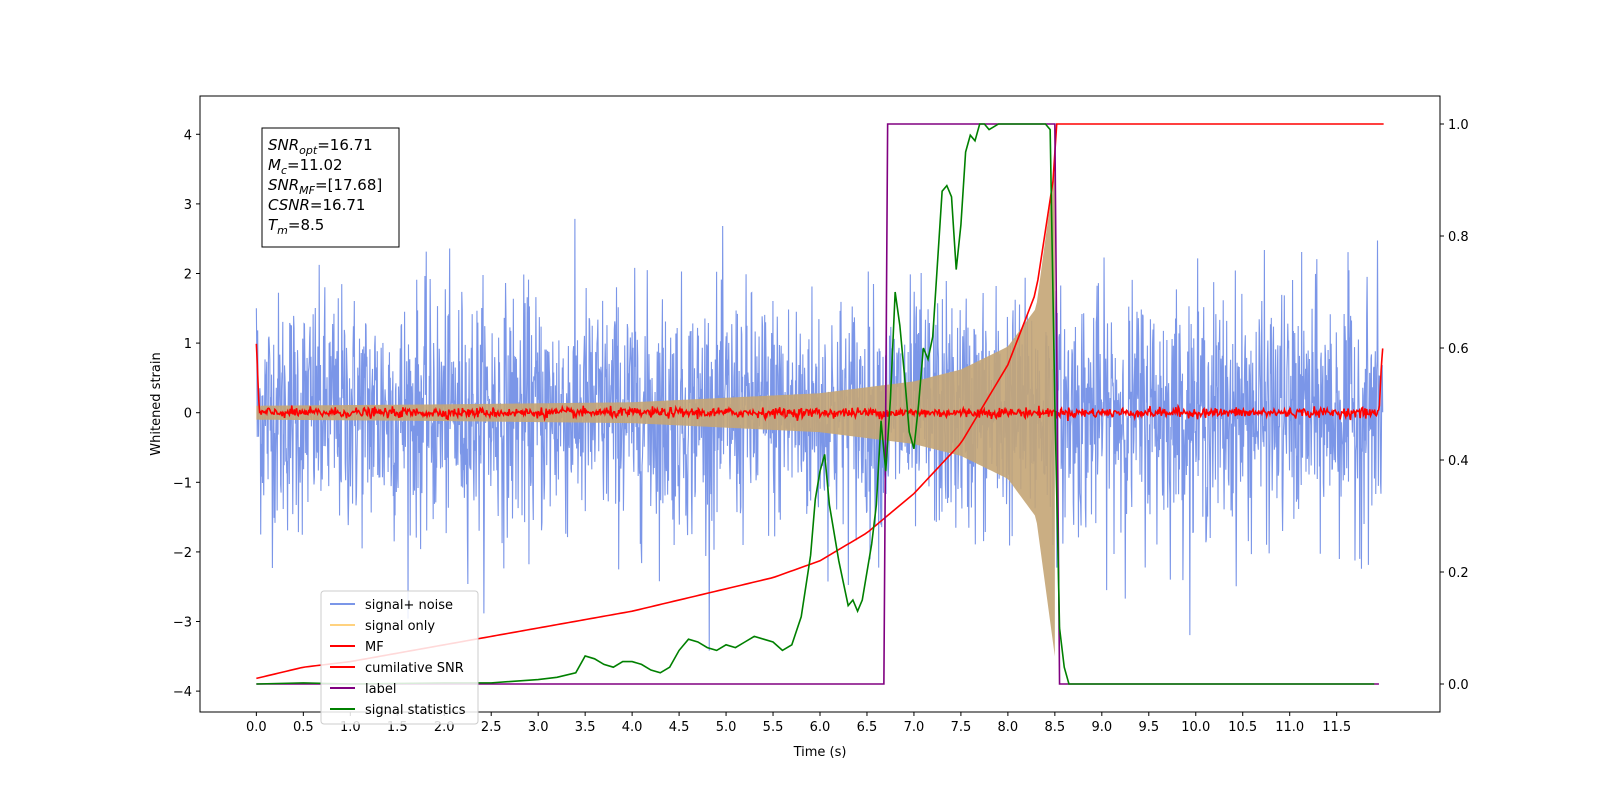  I want to click on info-line: Tm=8.5, so click(296, 226).